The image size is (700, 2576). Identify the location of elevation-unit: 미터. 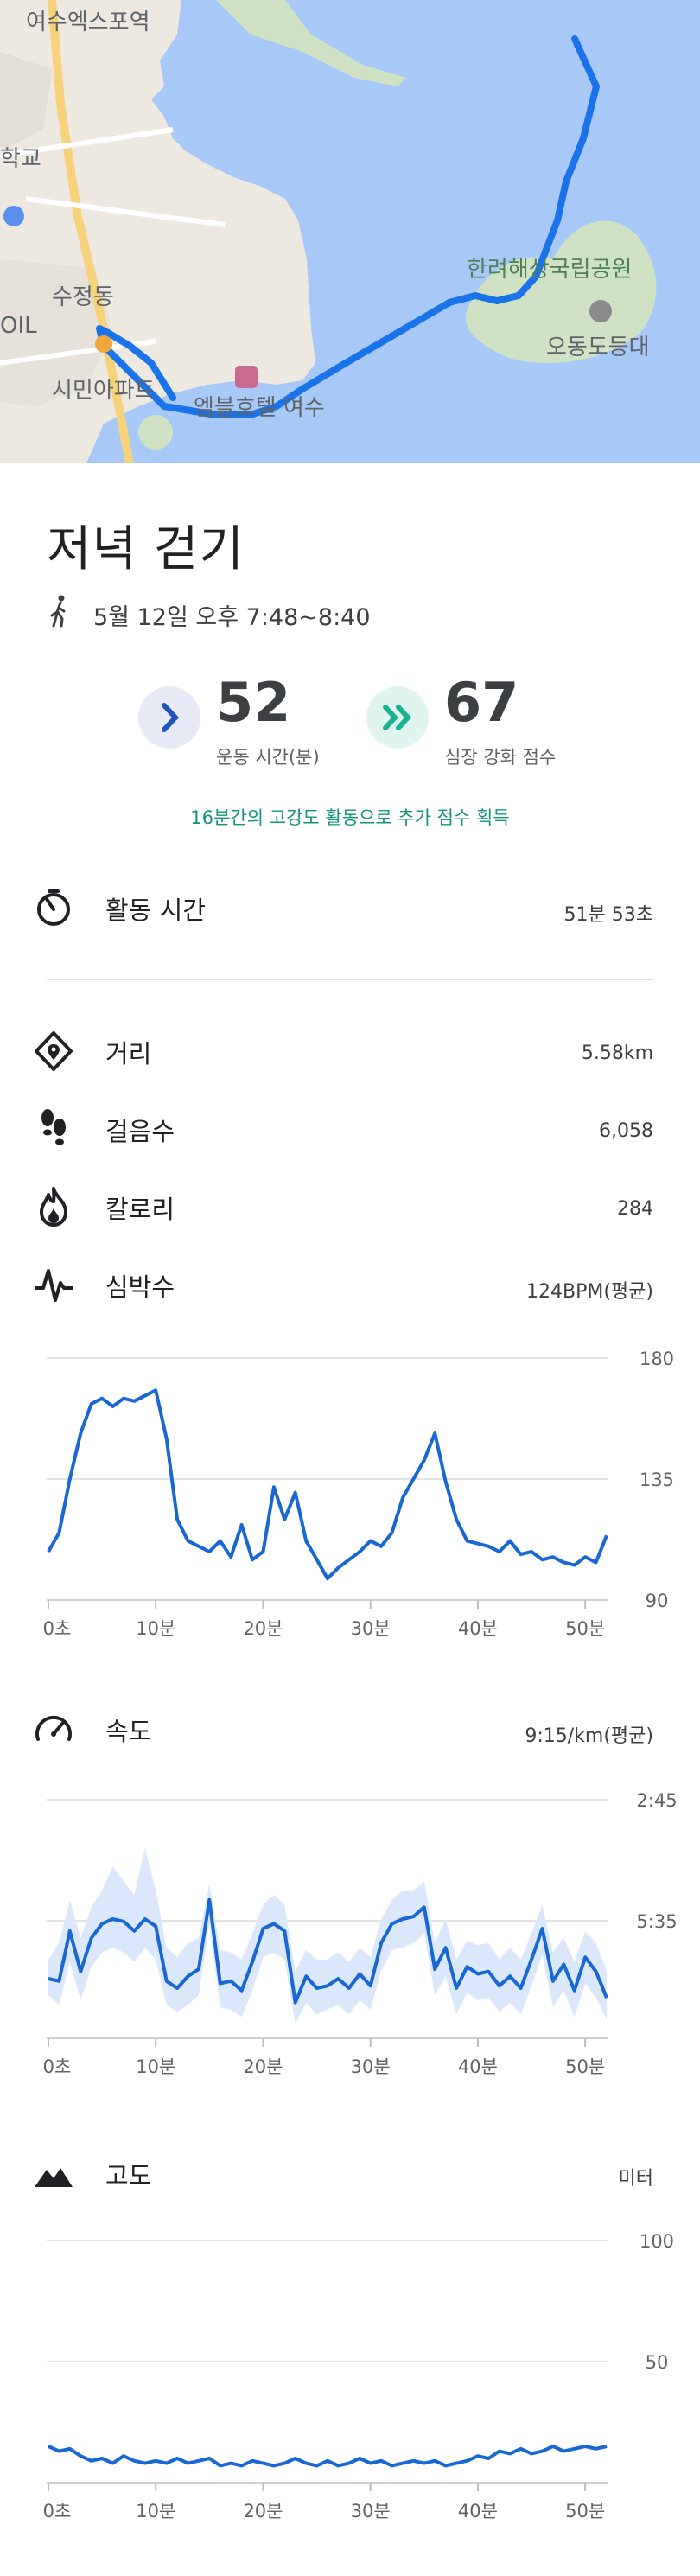
(635, 2179).